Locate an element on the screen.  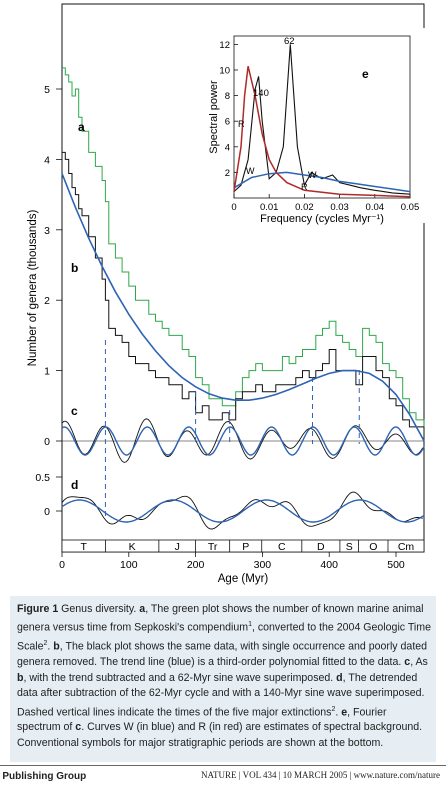
series-d-sine140 is located at coordinates (243, 511).